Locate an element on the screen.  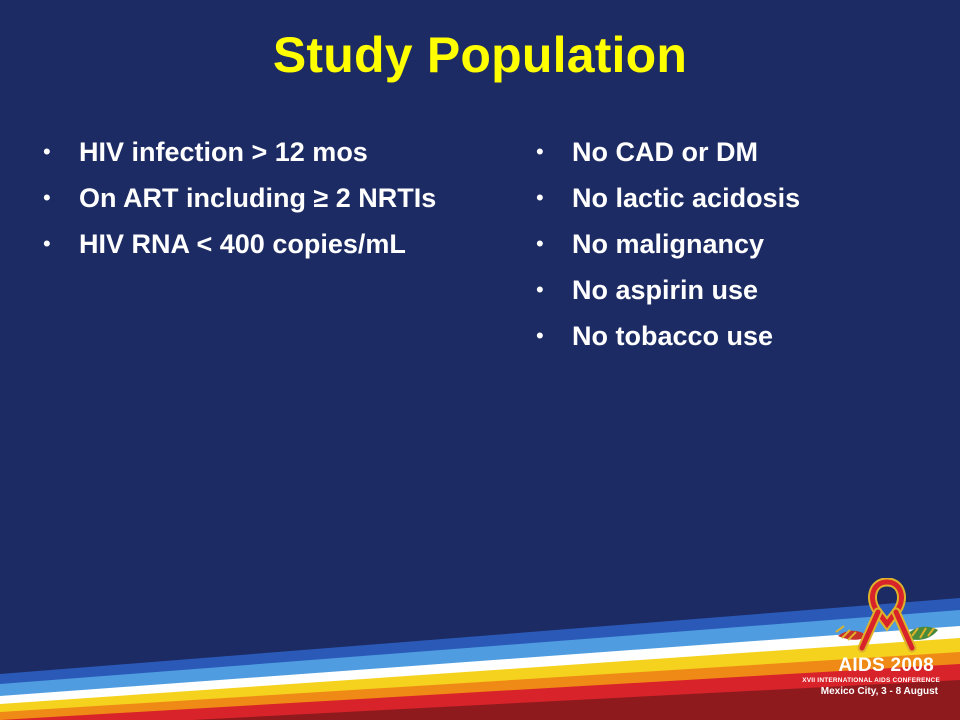
bullet-item: • No lactic acidosis is located at coordinates (733, 203).